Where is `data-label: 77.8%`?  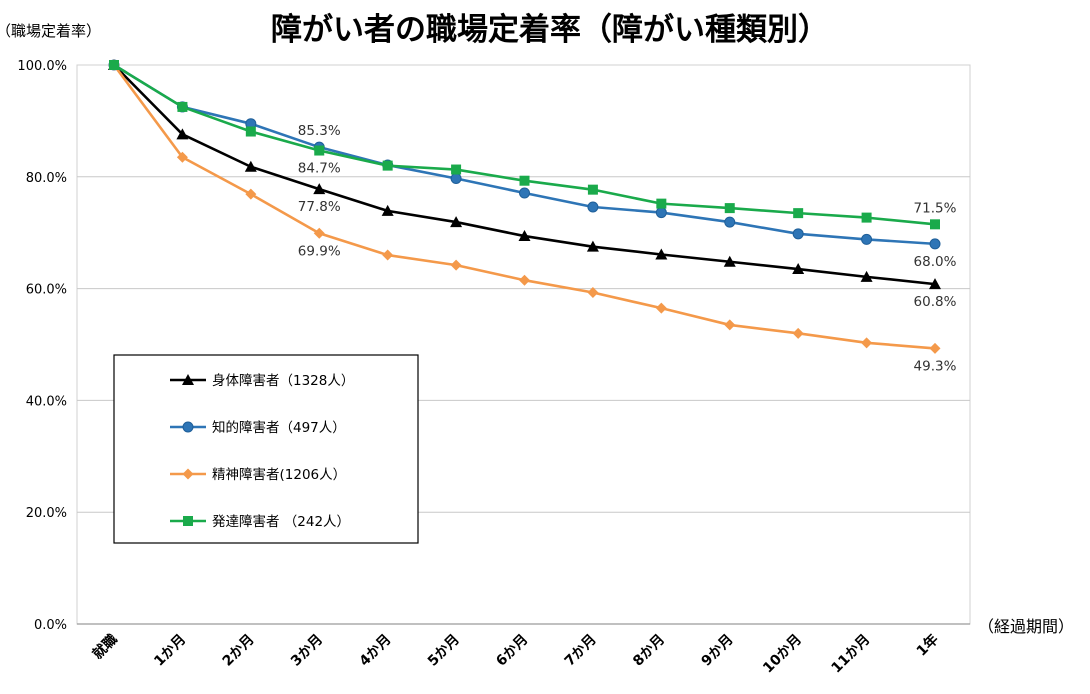 data-label: 77.8% is located at coordinates (319, 207).